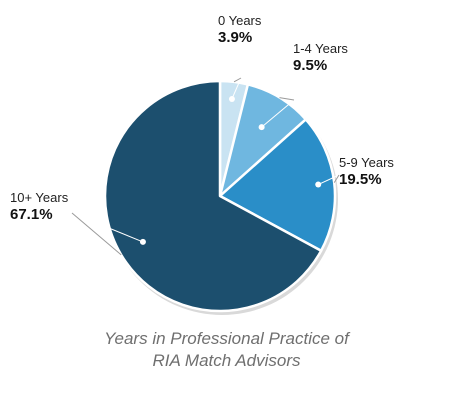 The height and width of the screenshot is (403, 453). Describe the element at coordinates (31, 214) in the screenshot. I see `slice-value-label: 67.1%` at that location.